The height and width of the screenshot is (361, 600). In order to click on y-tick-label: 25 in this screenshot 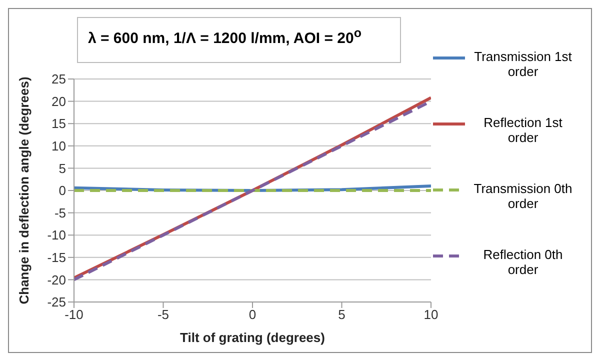, I will do `click(59, 79)`.